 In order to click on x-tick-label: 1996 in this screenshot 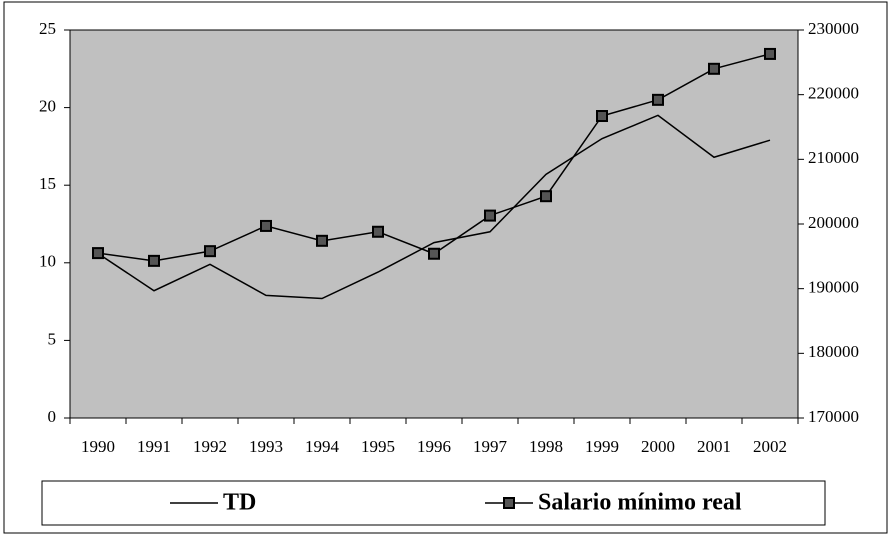, I will do `click(434, 446)`.